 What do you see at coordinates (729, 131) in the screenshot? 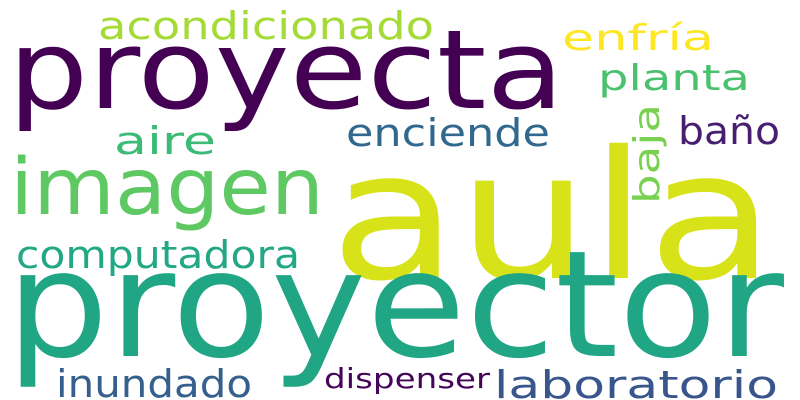
I see `word-bano: baño` at bounding box center [729, 131].